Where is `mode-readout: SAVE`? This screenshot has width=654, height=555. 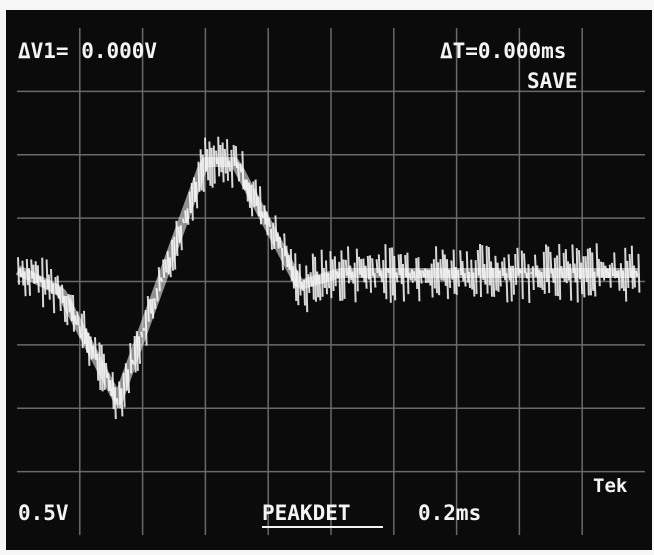 mode-readout: SAVE is located at coordinates (552, 81).